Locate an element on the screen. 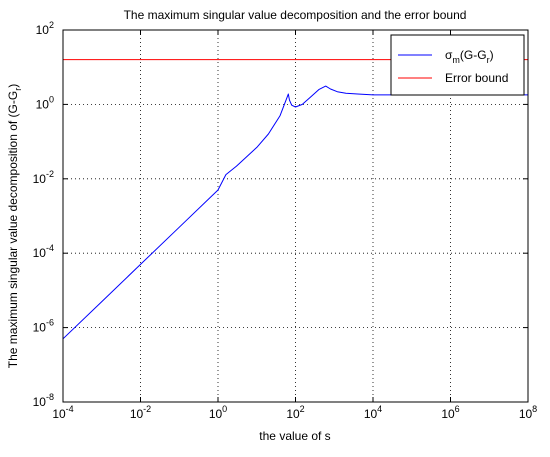  x-tick-label: 10⁻⁴ is located at coordinates (62, 412).